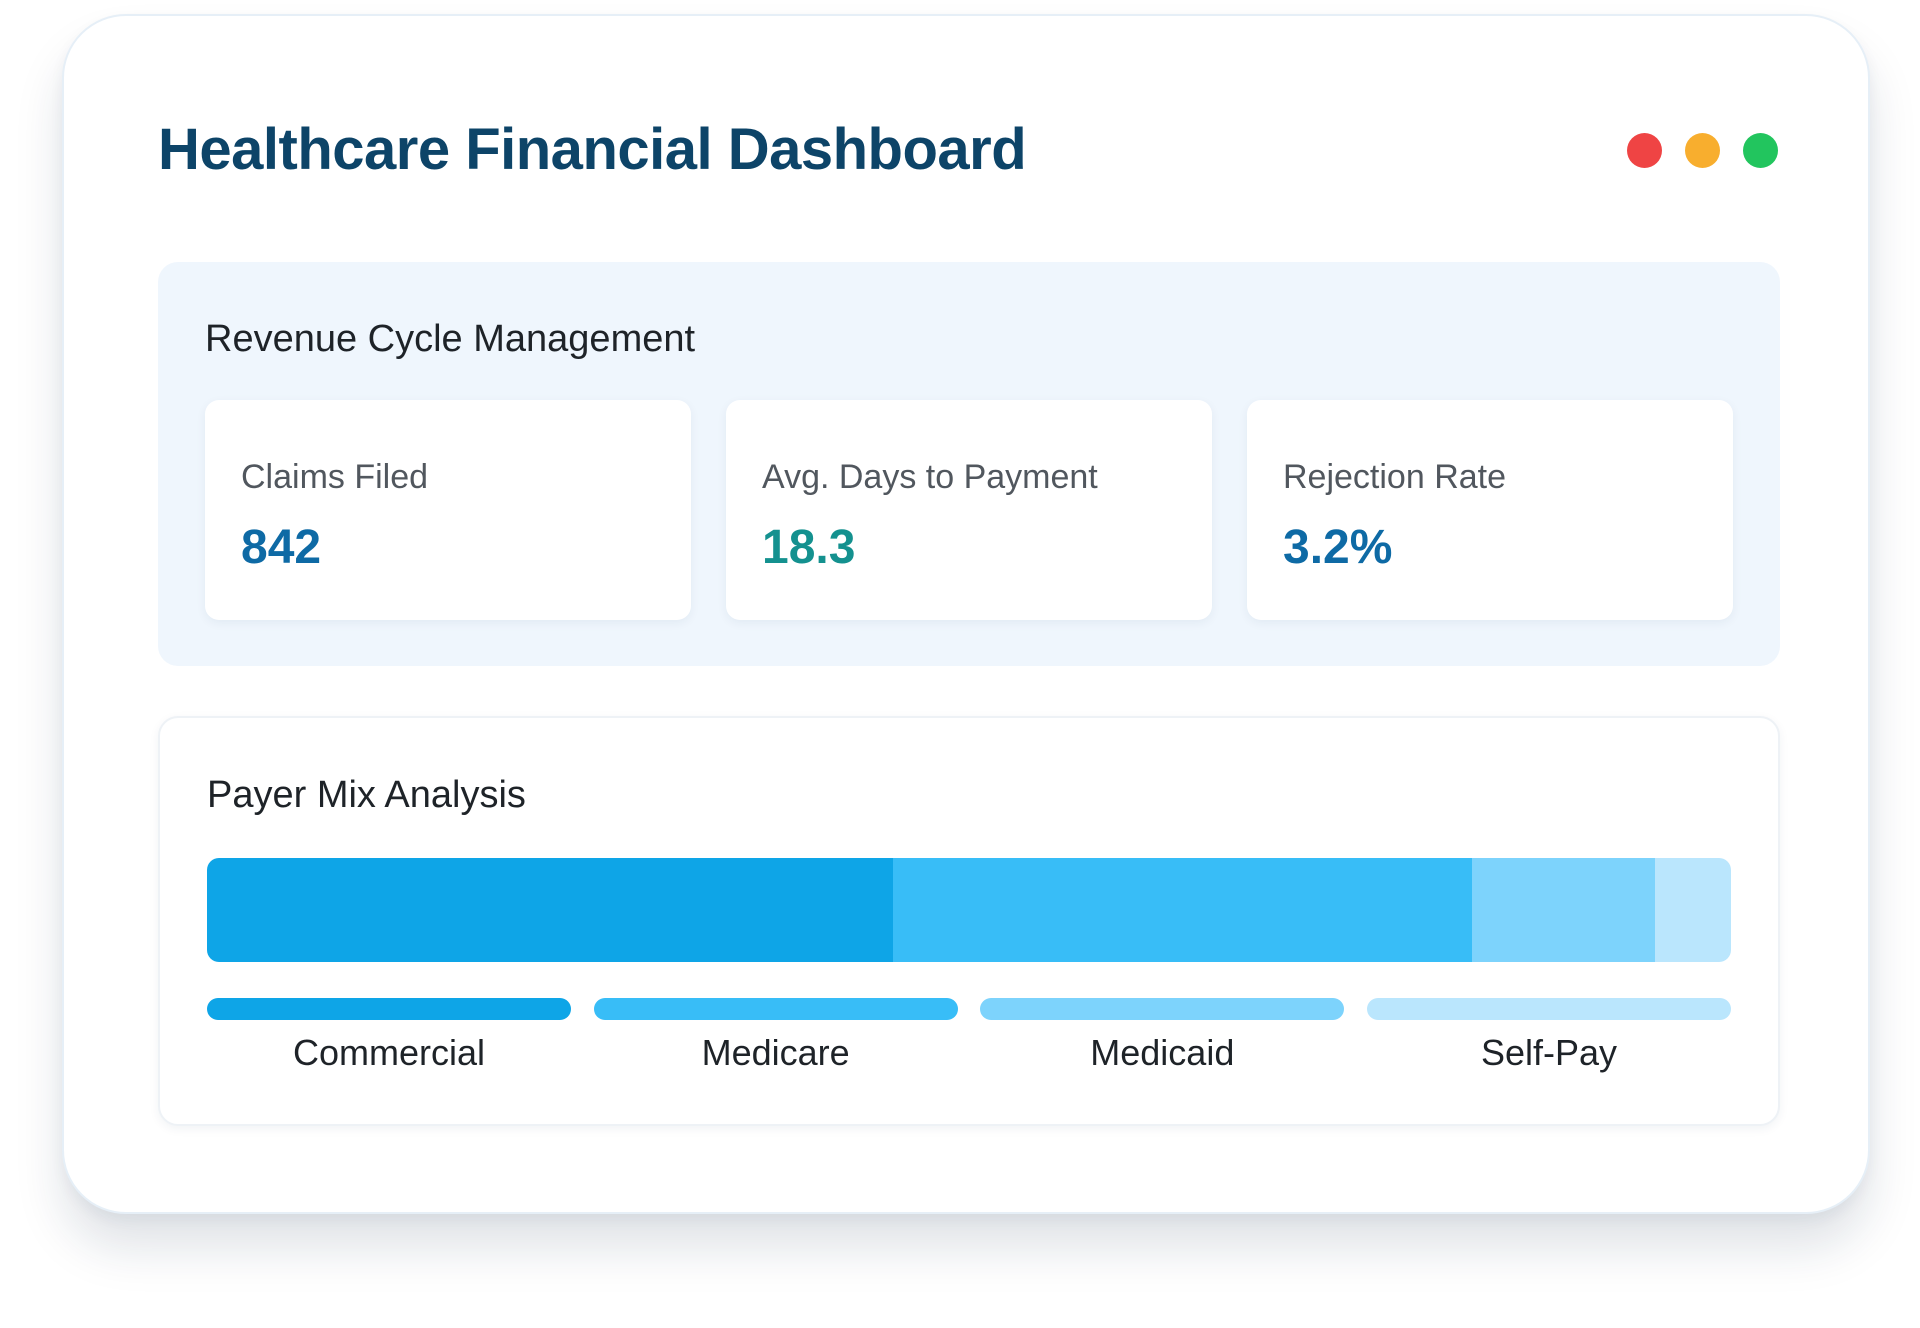 Image resolution: width=1920 pixels, height=1328 pixels. I want to click on legend-label: Self-Pay, so click(1548, 1052).